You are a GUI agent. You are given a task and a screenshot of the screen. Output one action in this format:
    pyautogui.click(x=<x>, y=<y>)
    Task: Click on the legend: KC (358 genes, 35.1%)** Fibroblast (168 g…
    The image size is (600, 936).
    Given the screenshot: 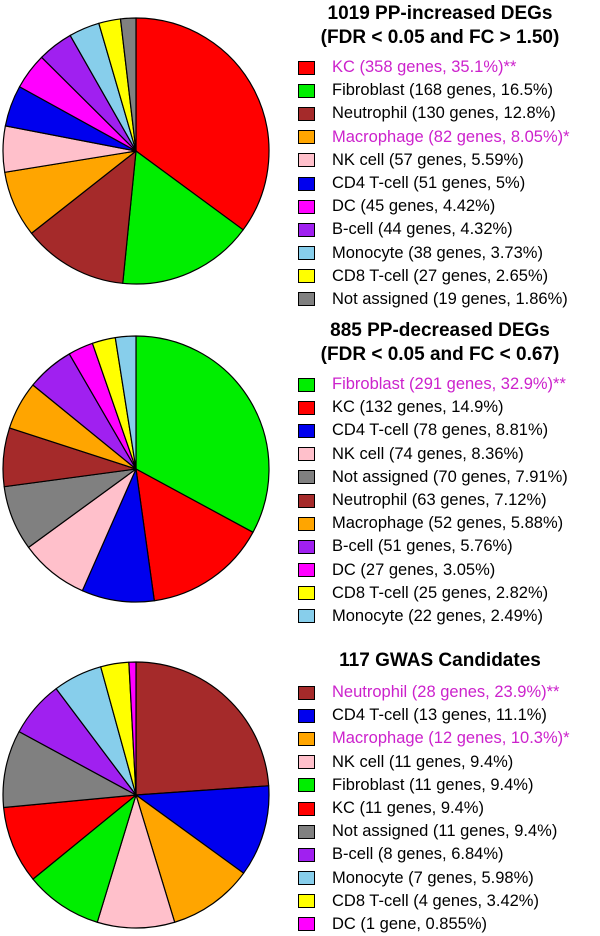 What is the action you would take?
    pyautogui.click(x=434, y=183)
    